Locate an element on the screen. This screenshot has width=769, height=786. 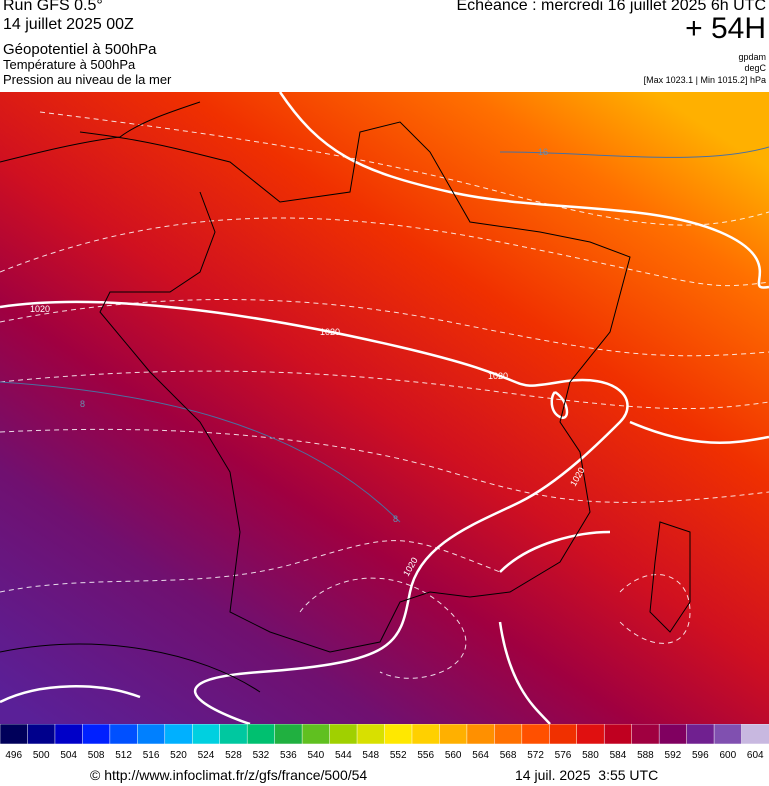
scale-label: 516 is located at coordinates (151, 755).